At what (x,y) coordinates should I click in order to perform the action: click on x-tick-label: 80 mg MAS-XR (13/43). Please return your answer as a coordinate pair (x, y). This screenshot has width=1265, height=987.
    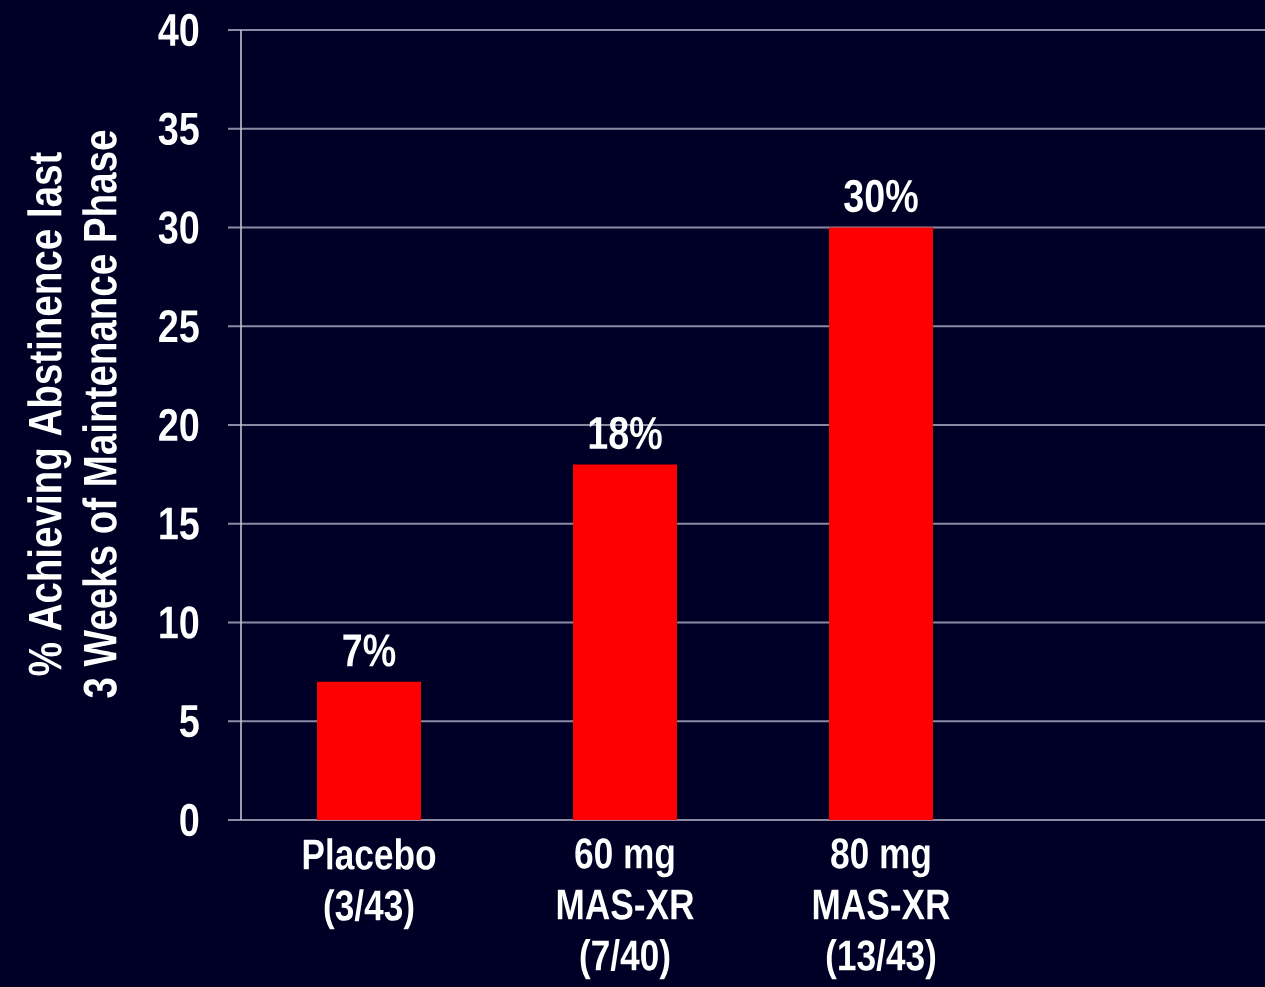
    Looking at the image, I should click on (881, 909).